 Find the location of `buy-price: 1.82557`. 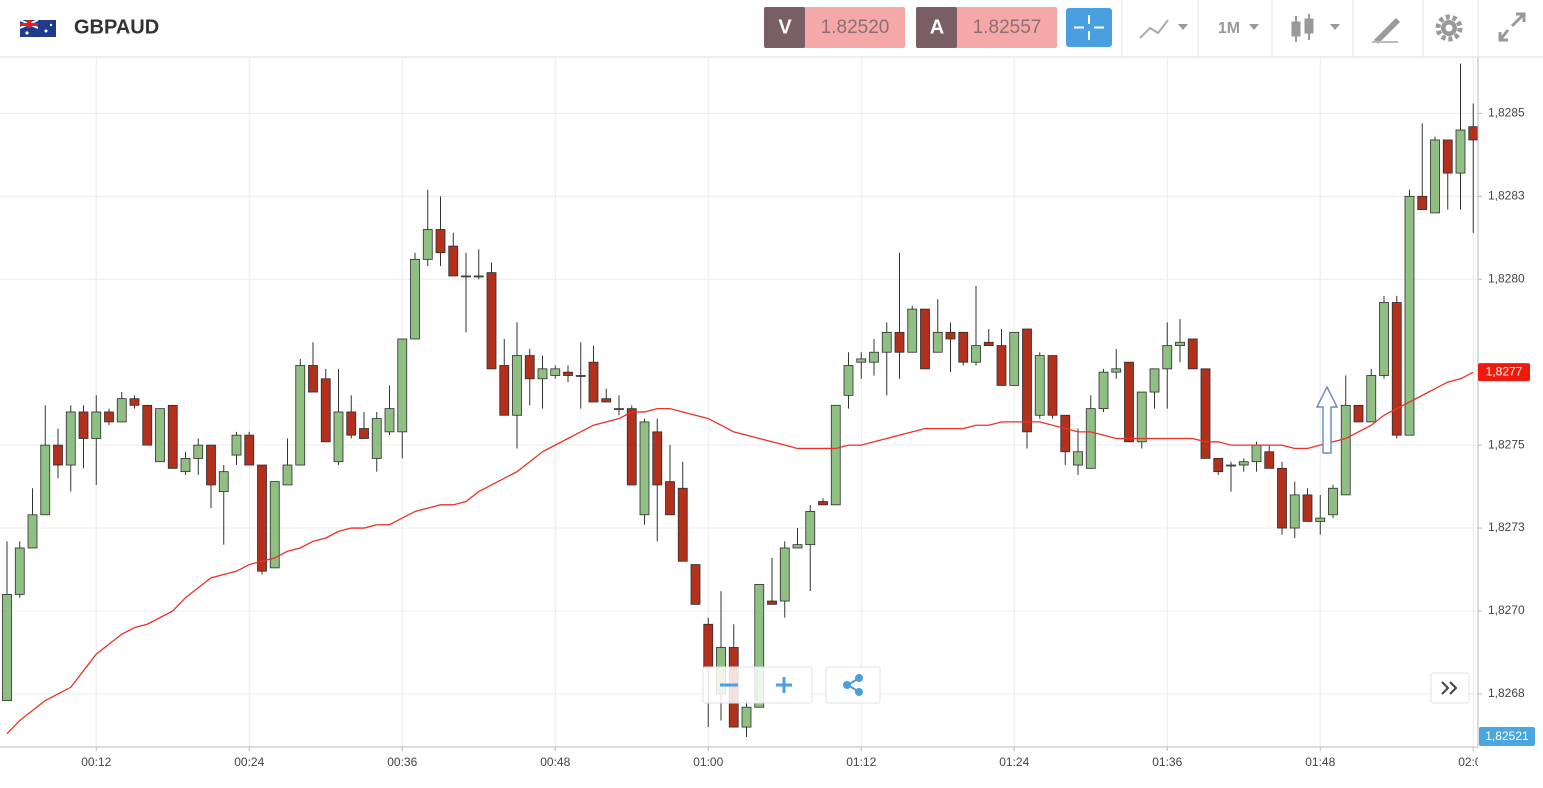

buy-price: 1.82557 is located at coordinates (1007, 27).